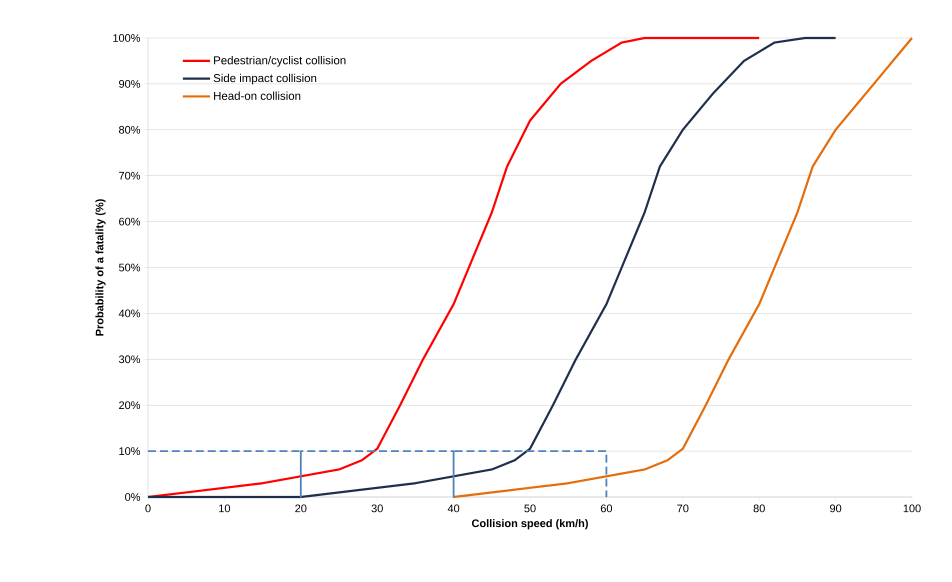 Image resolution: width=952 pixels, height=582 pixels. I want to click on y-tick-label: 40%, so click(129, 314).